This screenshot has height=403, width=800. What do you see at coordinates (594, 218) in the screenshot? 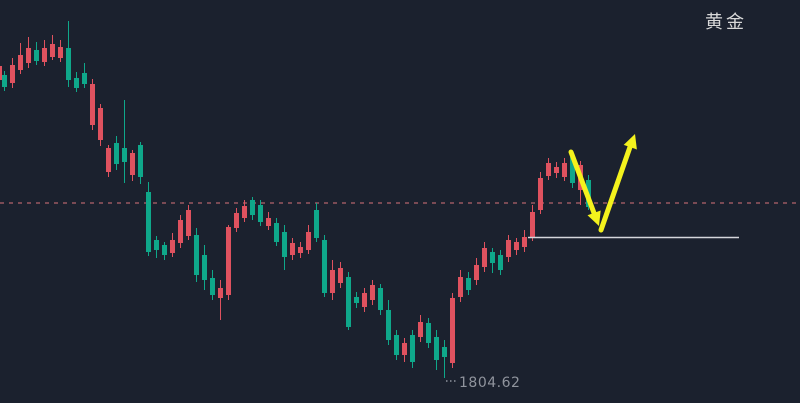
I see `down-arrow-head-icon` at bounding box center [594, 218].